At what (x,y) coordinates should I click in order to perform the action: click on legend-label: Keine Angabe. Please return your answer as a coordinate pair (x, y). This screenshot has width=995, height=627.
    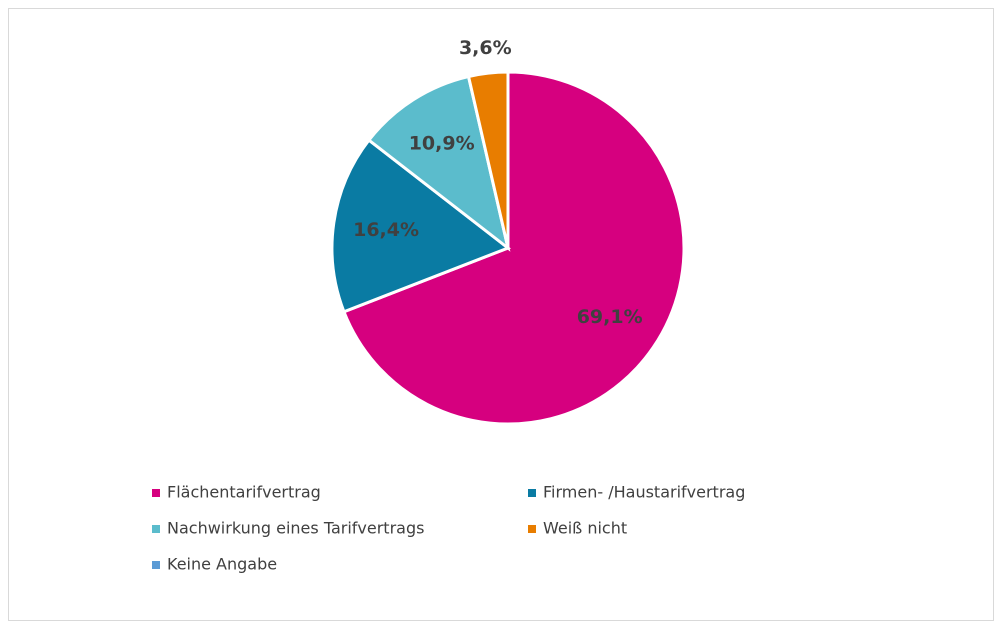
    Looking at the image, I should click on (222, 564).